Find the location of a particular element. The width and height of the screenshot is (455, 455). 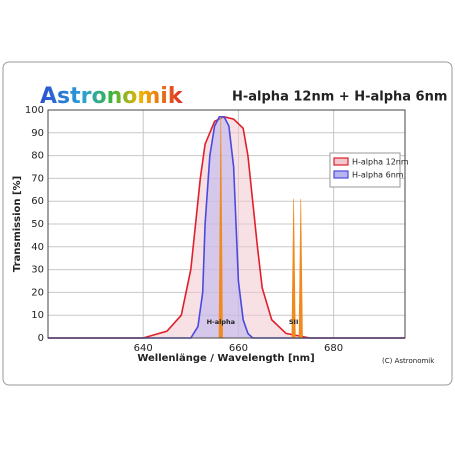

chart-title: H-alpha 12nm + H-alpha 6nm is located at coordinates (339, 97).